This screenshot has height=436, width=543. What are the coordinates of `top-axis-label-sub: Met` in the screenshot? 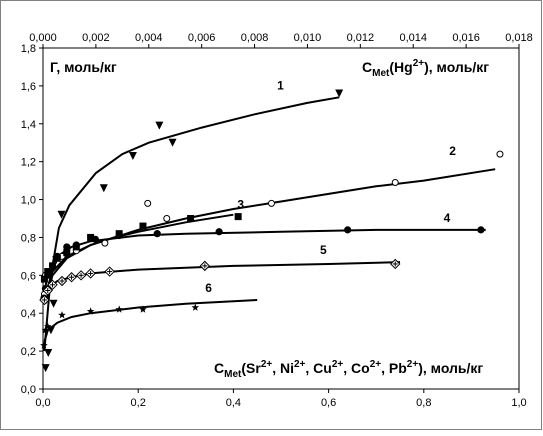 It's located at (381, 73).